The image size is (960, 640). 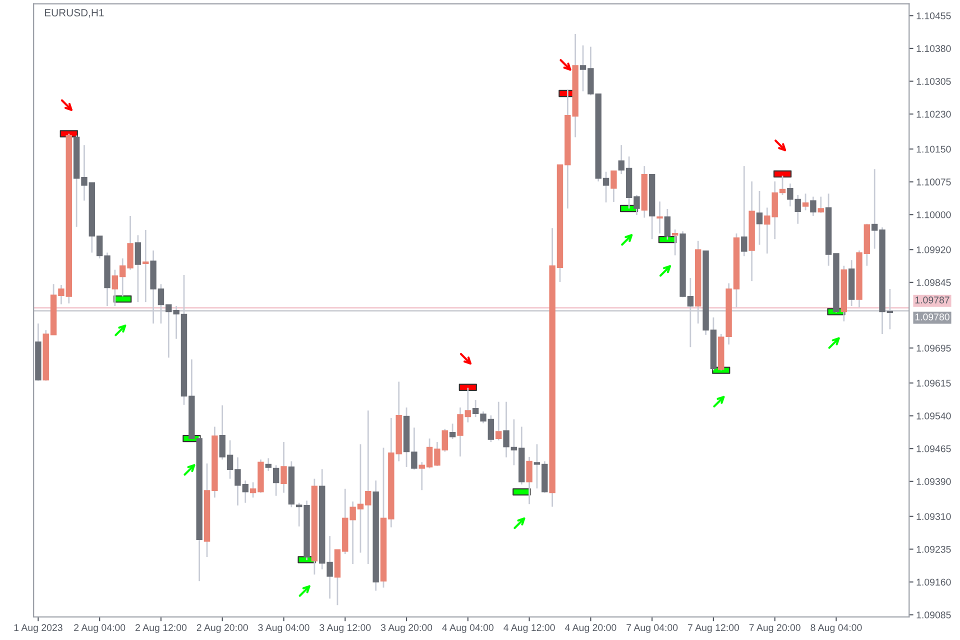 What do you see at coordinates (284, 628) in the screenshot?
I see `x-tick-label: 3 Aug 04:00` at bounding box center [284, 628].